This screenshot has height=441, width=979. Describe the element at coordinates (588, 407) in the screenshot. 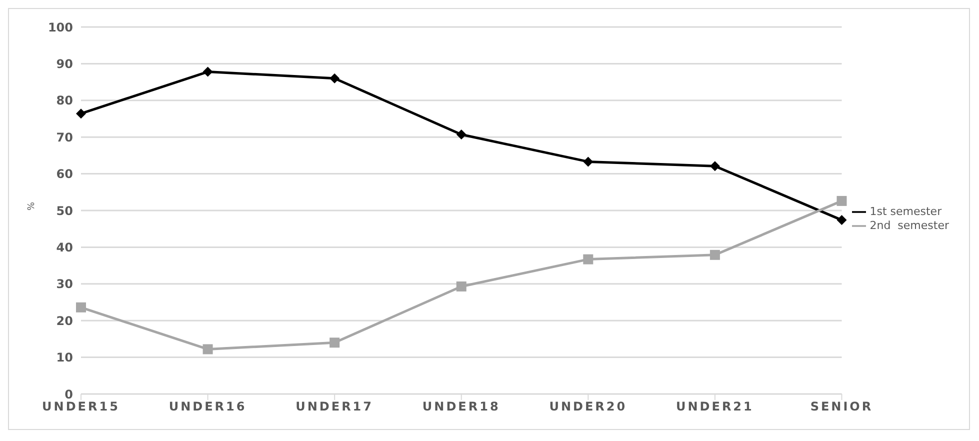

I see `x-tick-label: UNDER20` at that location.